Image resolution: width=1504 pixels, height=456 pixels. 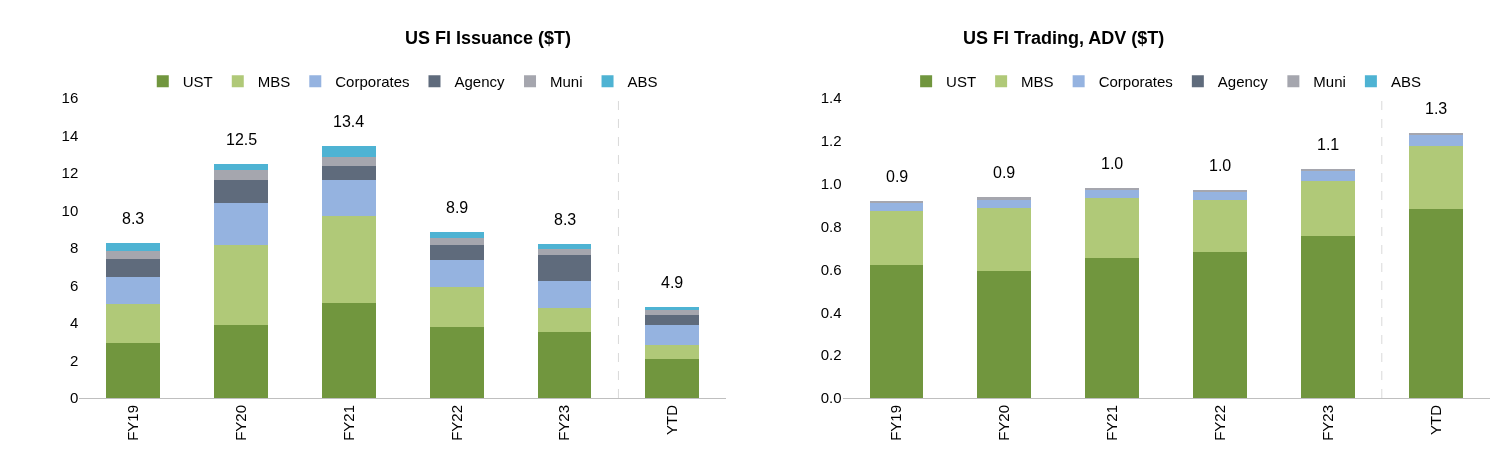 What do you see at coordinates (831, 141) in the screenshot?
I see `y-tick-label: 1.2` at bounding box center [831, 141].